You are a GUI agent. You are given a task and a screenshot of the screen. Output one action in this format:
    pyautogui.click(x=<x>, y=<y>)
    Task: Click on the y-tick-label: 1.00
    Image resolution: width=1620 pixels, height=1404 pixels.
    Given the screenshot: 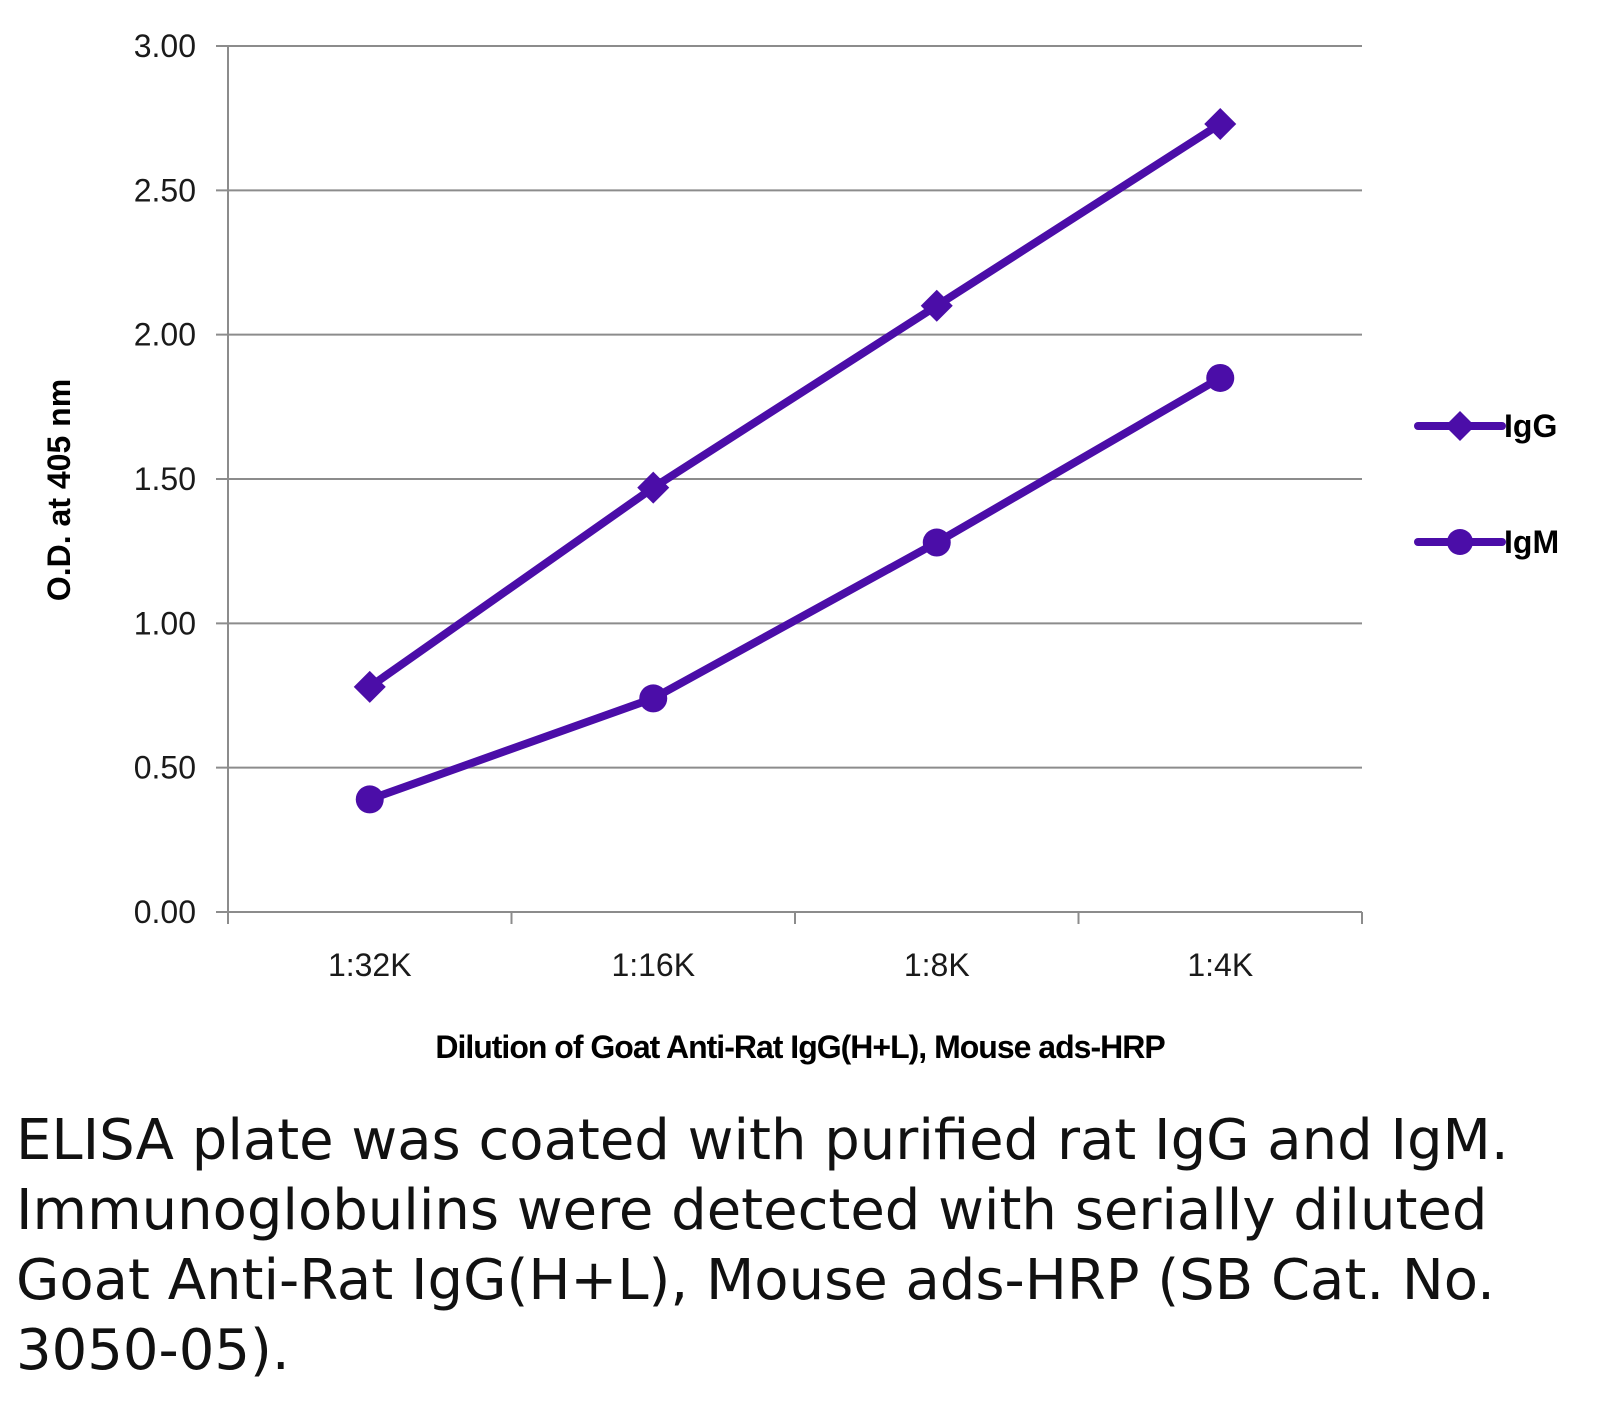 What is the action you would take?
    pyautogui.click(x=165, y=623)
    